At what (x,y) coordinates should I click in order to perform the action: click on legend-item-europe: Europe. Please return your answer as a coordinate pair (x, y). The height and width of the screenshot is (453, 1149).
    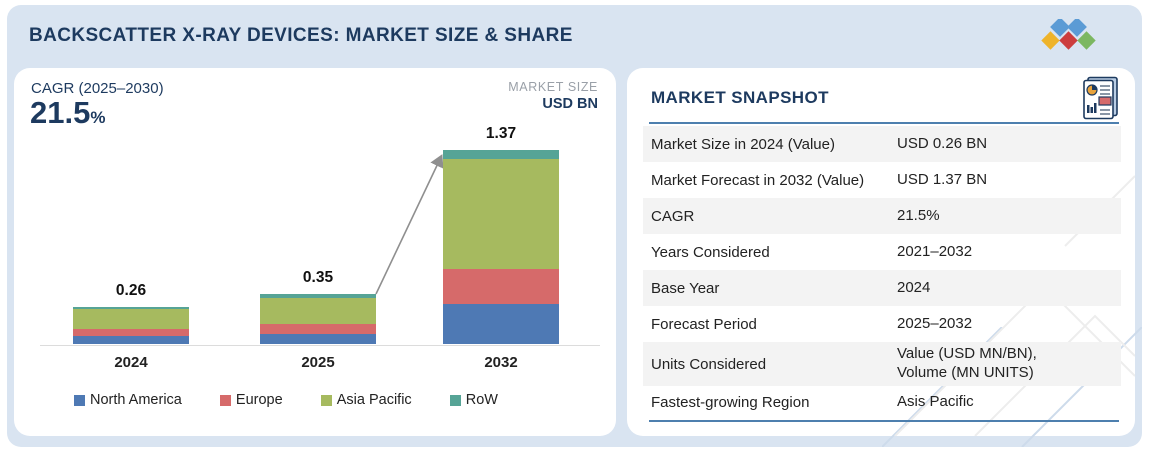
    Looking at the image, I should click on (251, 400).